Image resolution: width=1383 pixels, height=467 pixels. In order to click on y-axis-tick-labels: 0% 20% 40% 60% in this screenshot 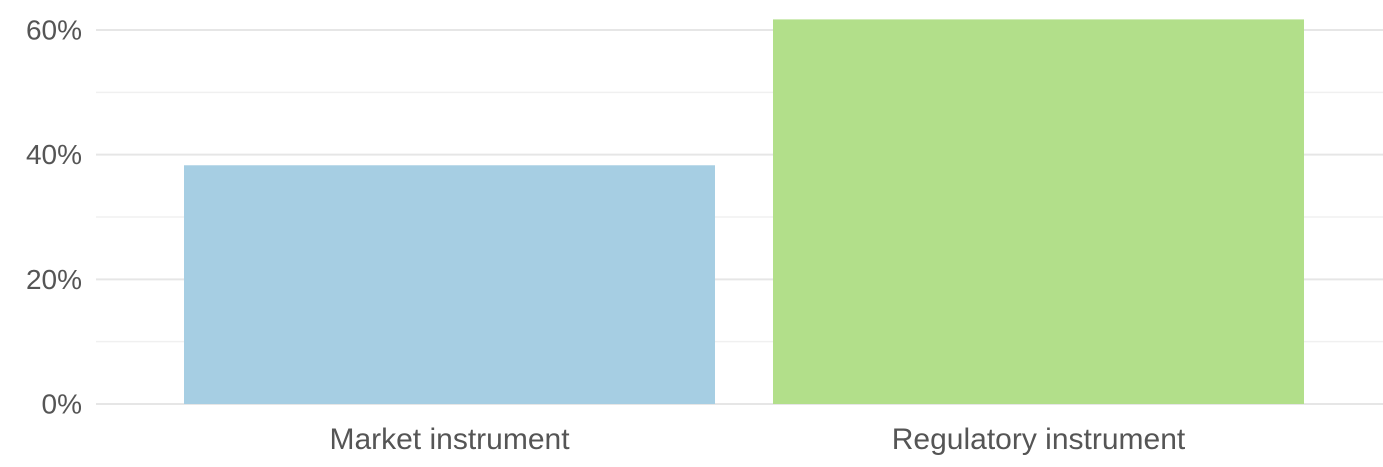, I will do `click(54, 217)`.